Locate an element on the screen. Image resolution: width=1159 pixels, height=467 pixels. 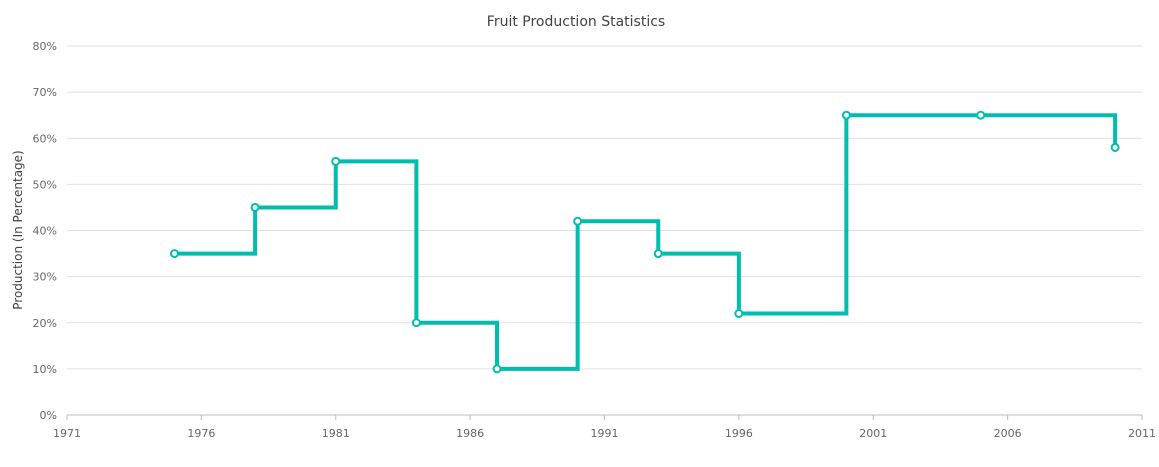
x-tick-label: 1981 is located at coordinates (336, 433).